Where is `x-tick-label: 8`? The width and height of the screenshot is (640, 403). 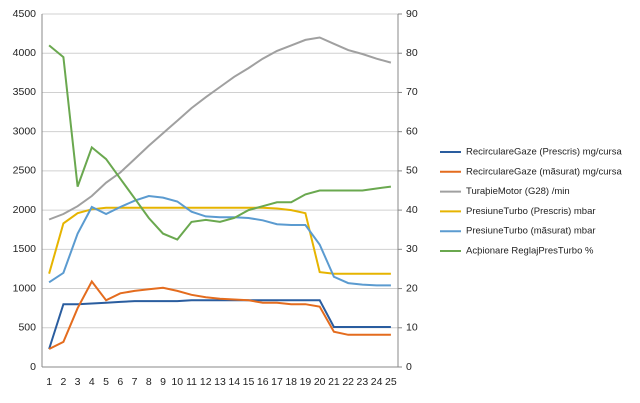 x-tick-label: 8 is located at coordinates (149, 382).